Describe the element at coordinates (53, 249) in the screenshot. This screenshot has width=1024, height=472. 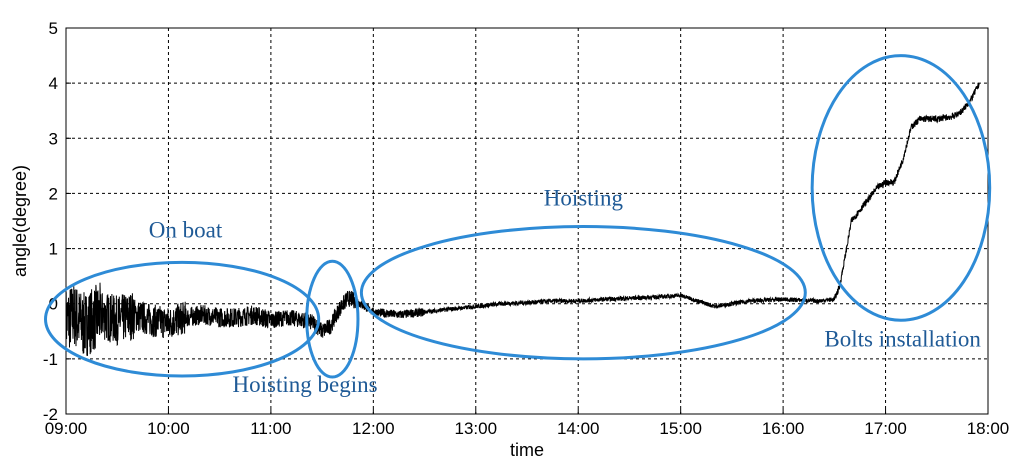
I see `y-tick-label: 1` at that location.